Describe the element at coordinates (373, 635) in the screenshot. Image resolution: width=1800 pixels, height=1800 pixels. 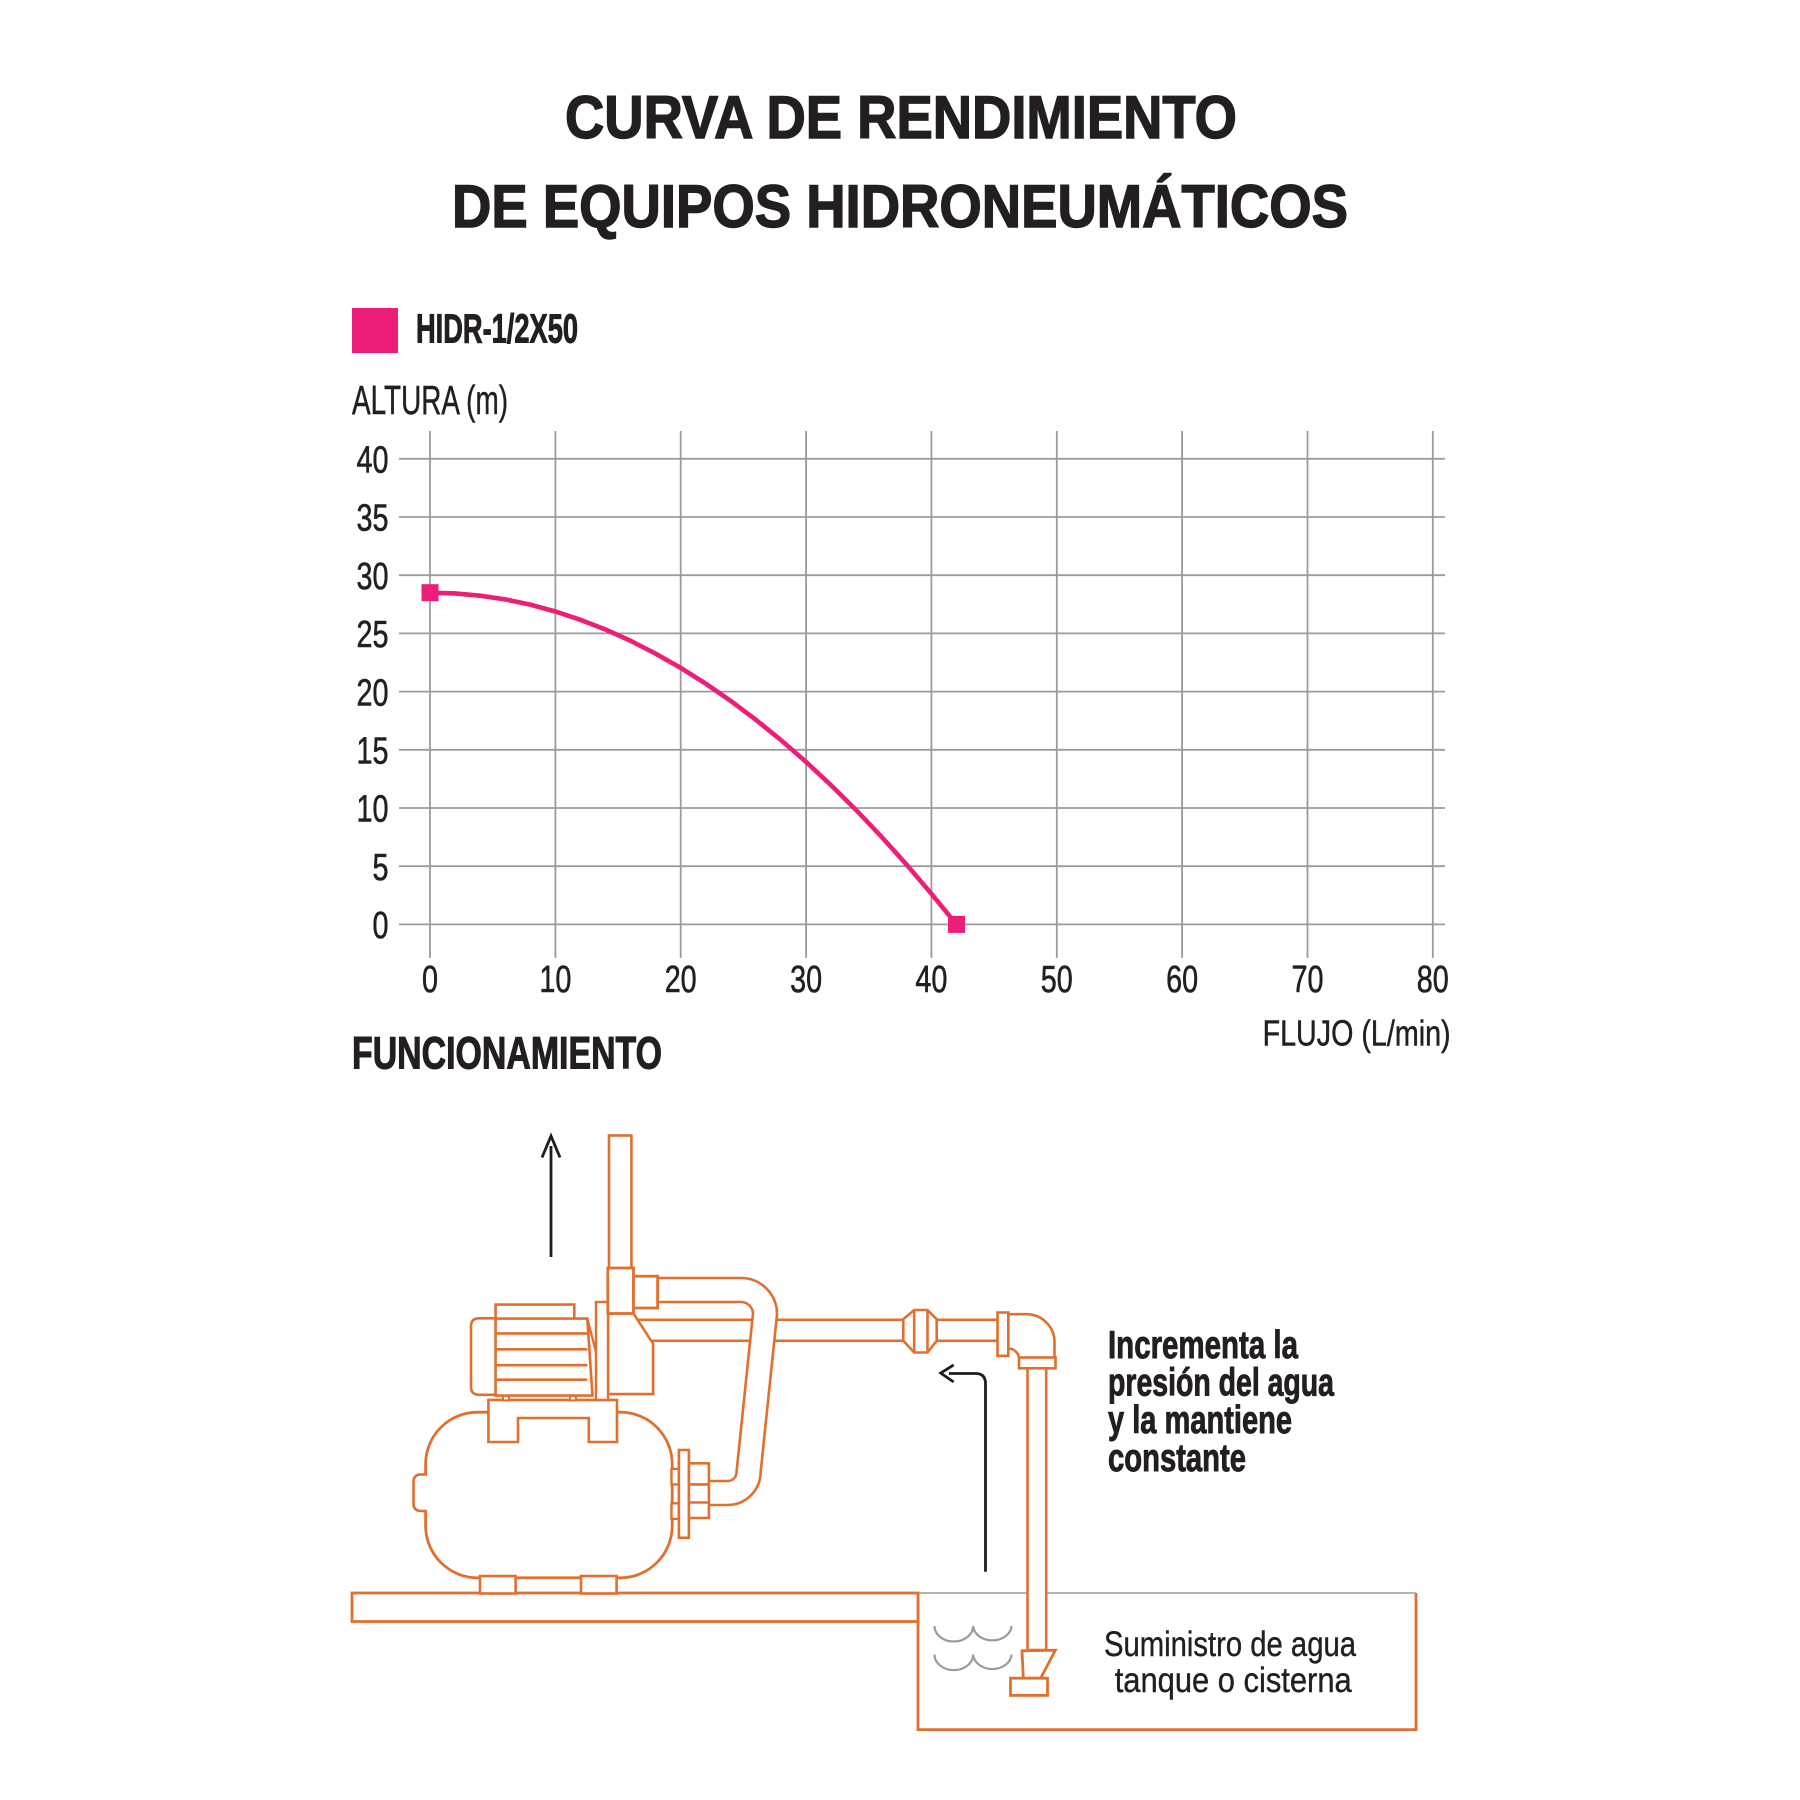
I see `svg-text: 25` at that location.